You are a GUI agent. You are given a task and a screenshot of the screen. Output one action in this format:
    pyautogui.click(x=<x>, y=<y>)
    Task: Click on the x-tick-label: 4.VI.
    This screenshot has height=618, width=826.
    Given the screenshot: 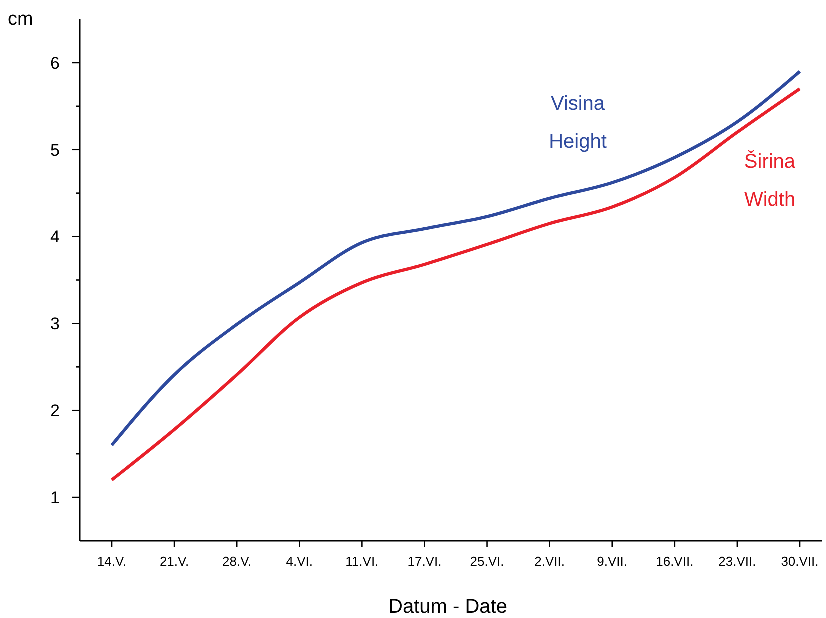 What is the action you would take?
    pyautogui.click(x=300, y=561)
    